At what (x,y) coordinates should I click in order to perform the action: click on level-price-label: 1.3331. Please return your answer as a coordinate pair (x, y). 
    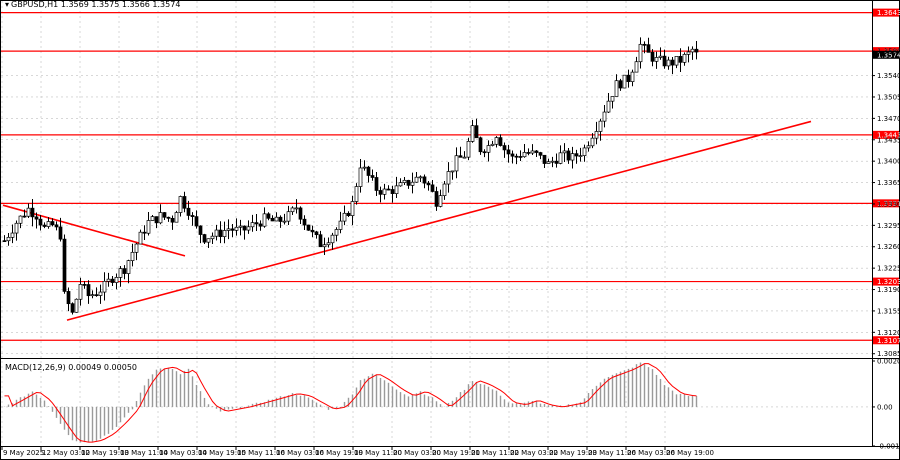
    Looking at the image, I should click on (888, 204).